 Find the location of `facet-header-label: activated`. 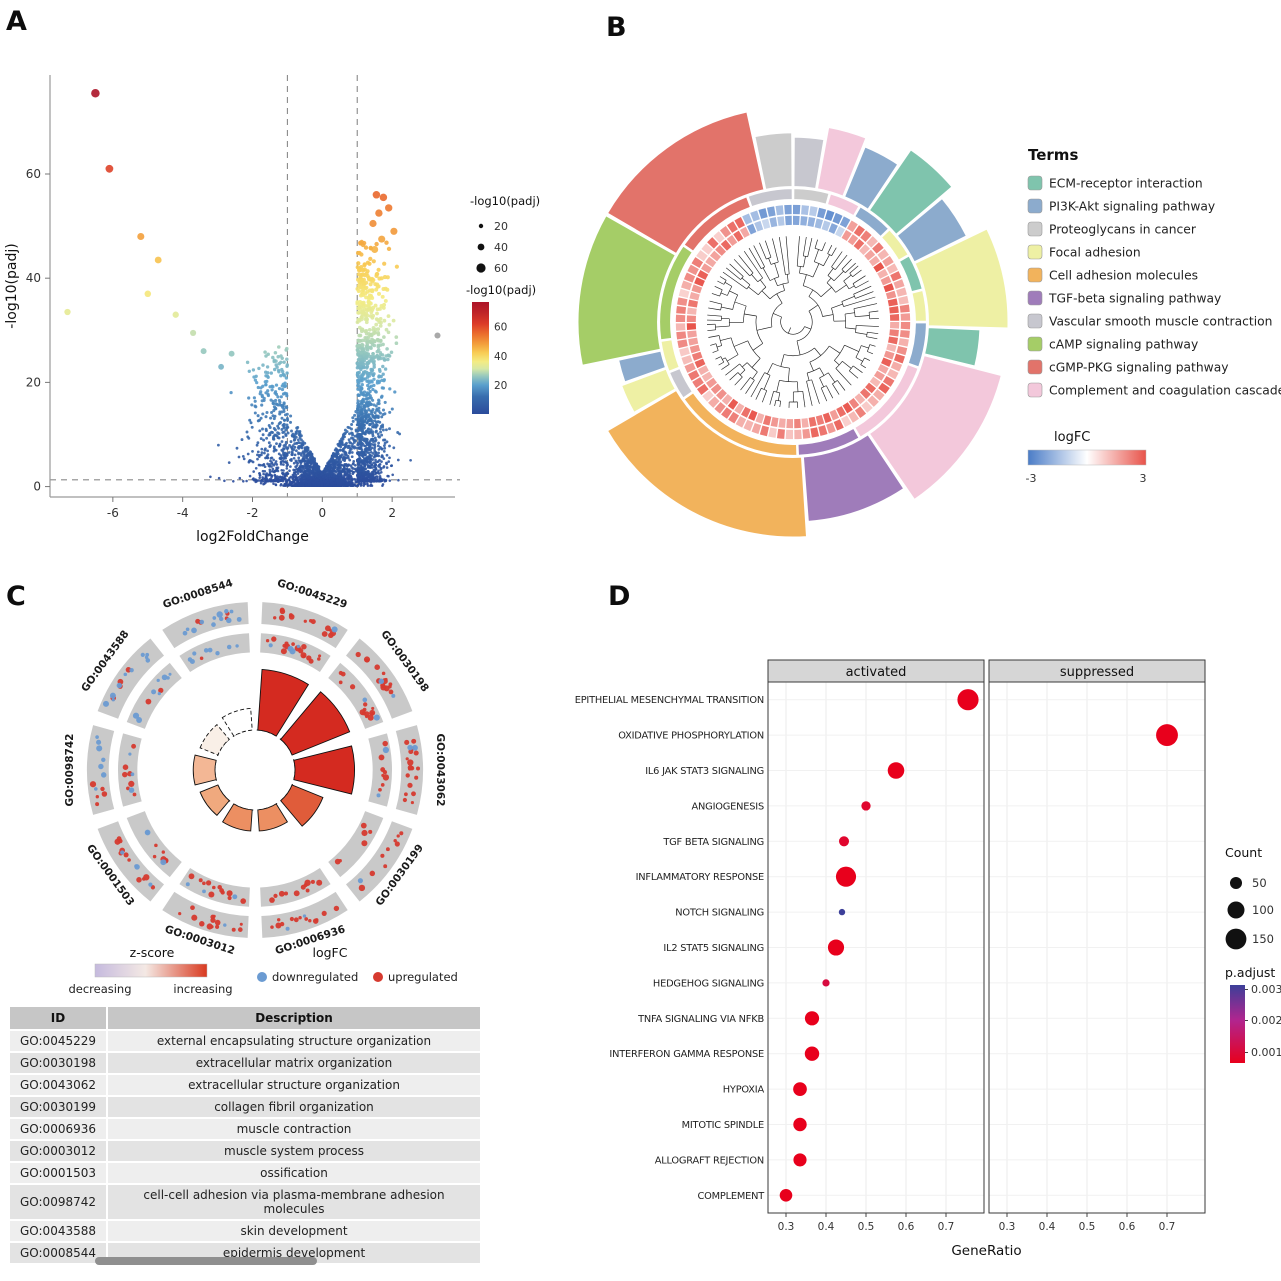

facet-header-label: activated is located at coordinates (876, 672).